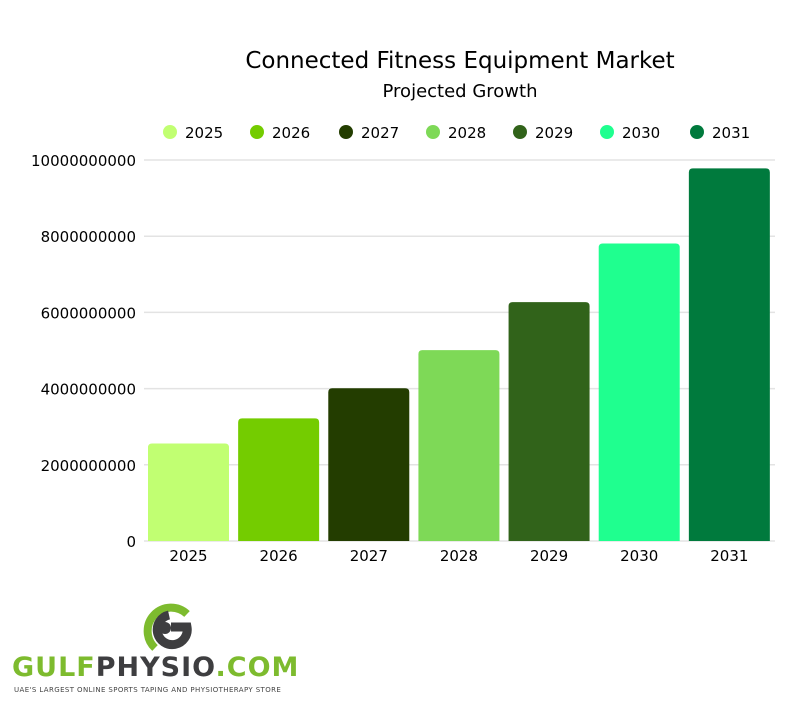 The width and height of the screenshot is (800, 703). Describe the element at coordinates (549, 556) in the screenshot. I see `x-tick-label: 2029` at that location.